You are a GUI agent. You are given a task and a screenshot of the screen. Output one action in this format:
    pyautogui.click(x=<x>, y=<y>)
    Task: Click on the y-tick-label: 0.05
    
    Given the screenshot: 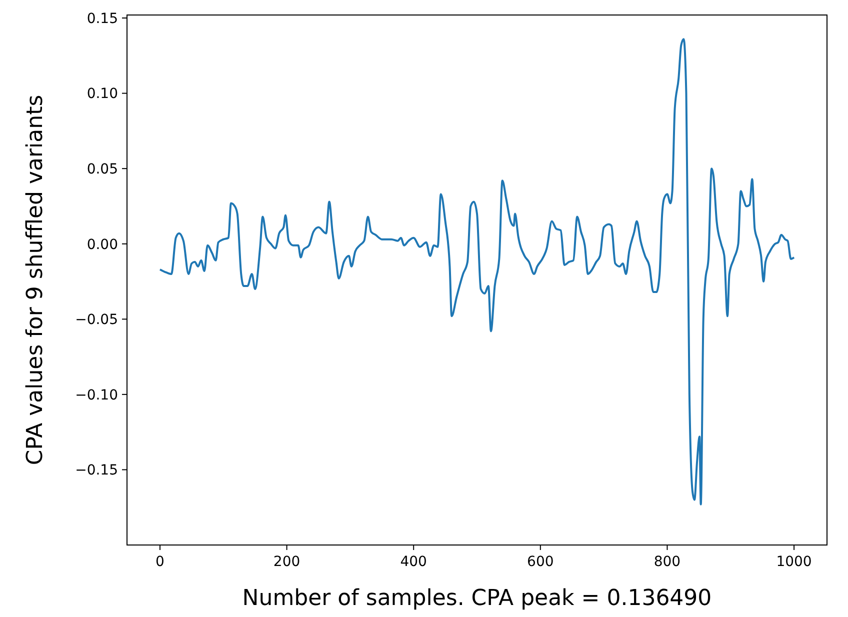 What is the action you would take?
    pyautogui.click(x=102, y=169)
    